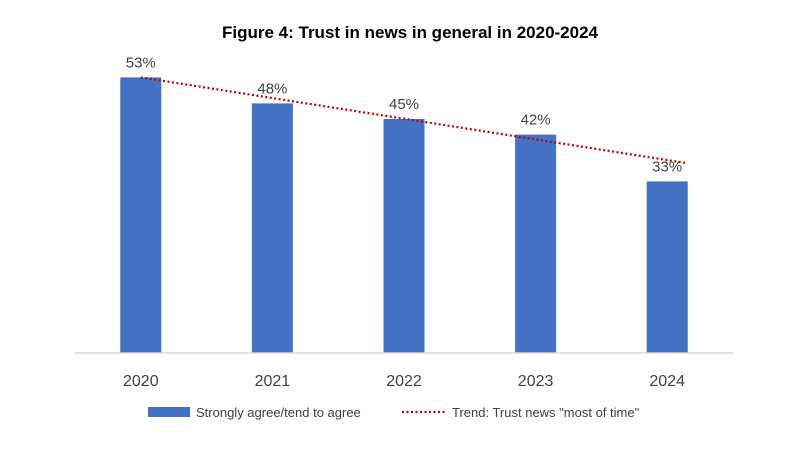 Image resolution: width=800 pixels, height=449 pixels. I want to click on trend-line, so click(414, 120).